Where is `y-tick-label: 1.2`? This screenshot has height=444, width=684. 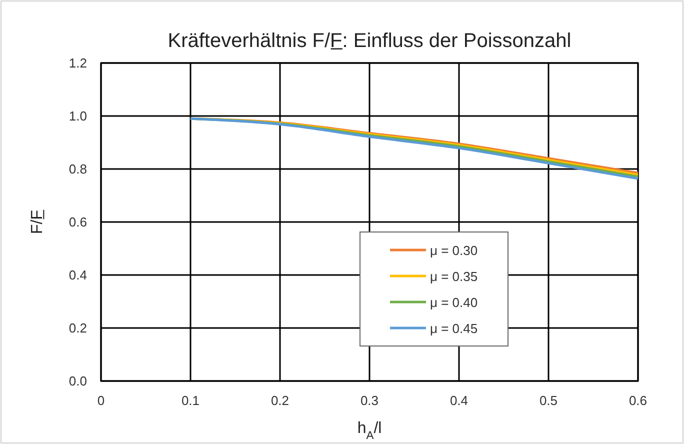
y-tick-label: 1.2 is located at coordinates (77, 63).